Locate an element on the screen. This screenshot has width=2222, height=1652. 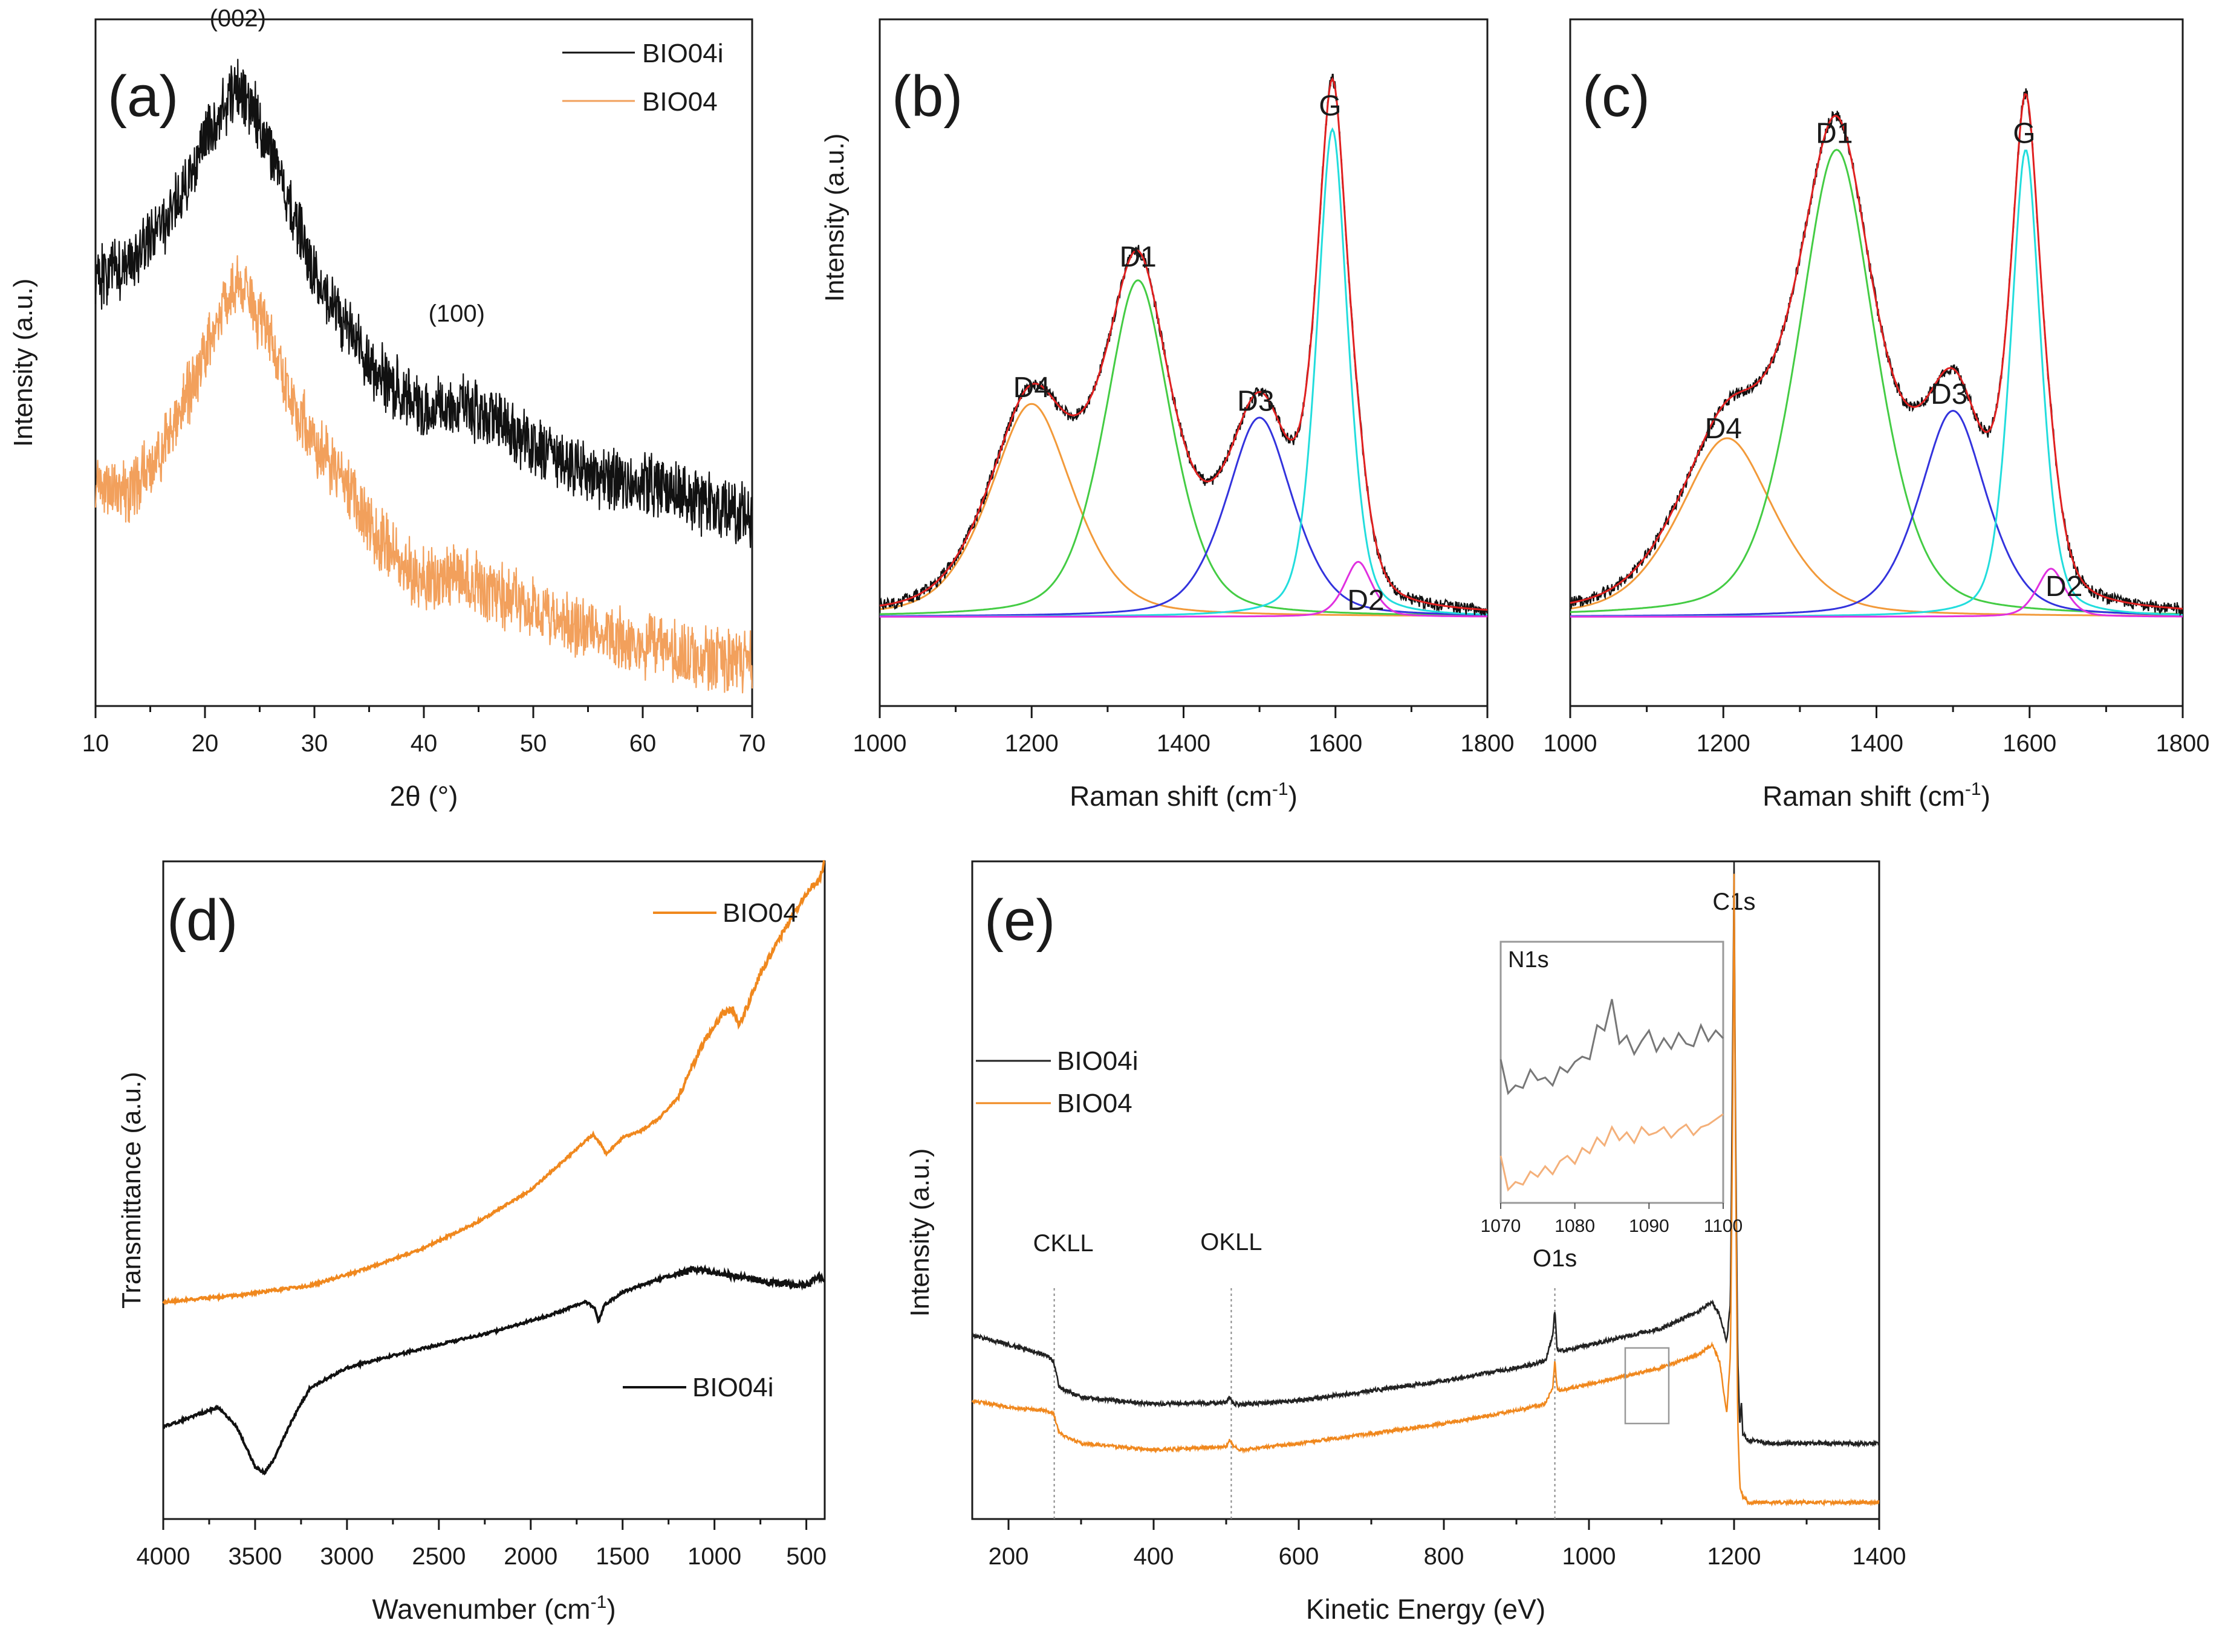
inset-series-bio04 is located at coordinates (1612, 1152).